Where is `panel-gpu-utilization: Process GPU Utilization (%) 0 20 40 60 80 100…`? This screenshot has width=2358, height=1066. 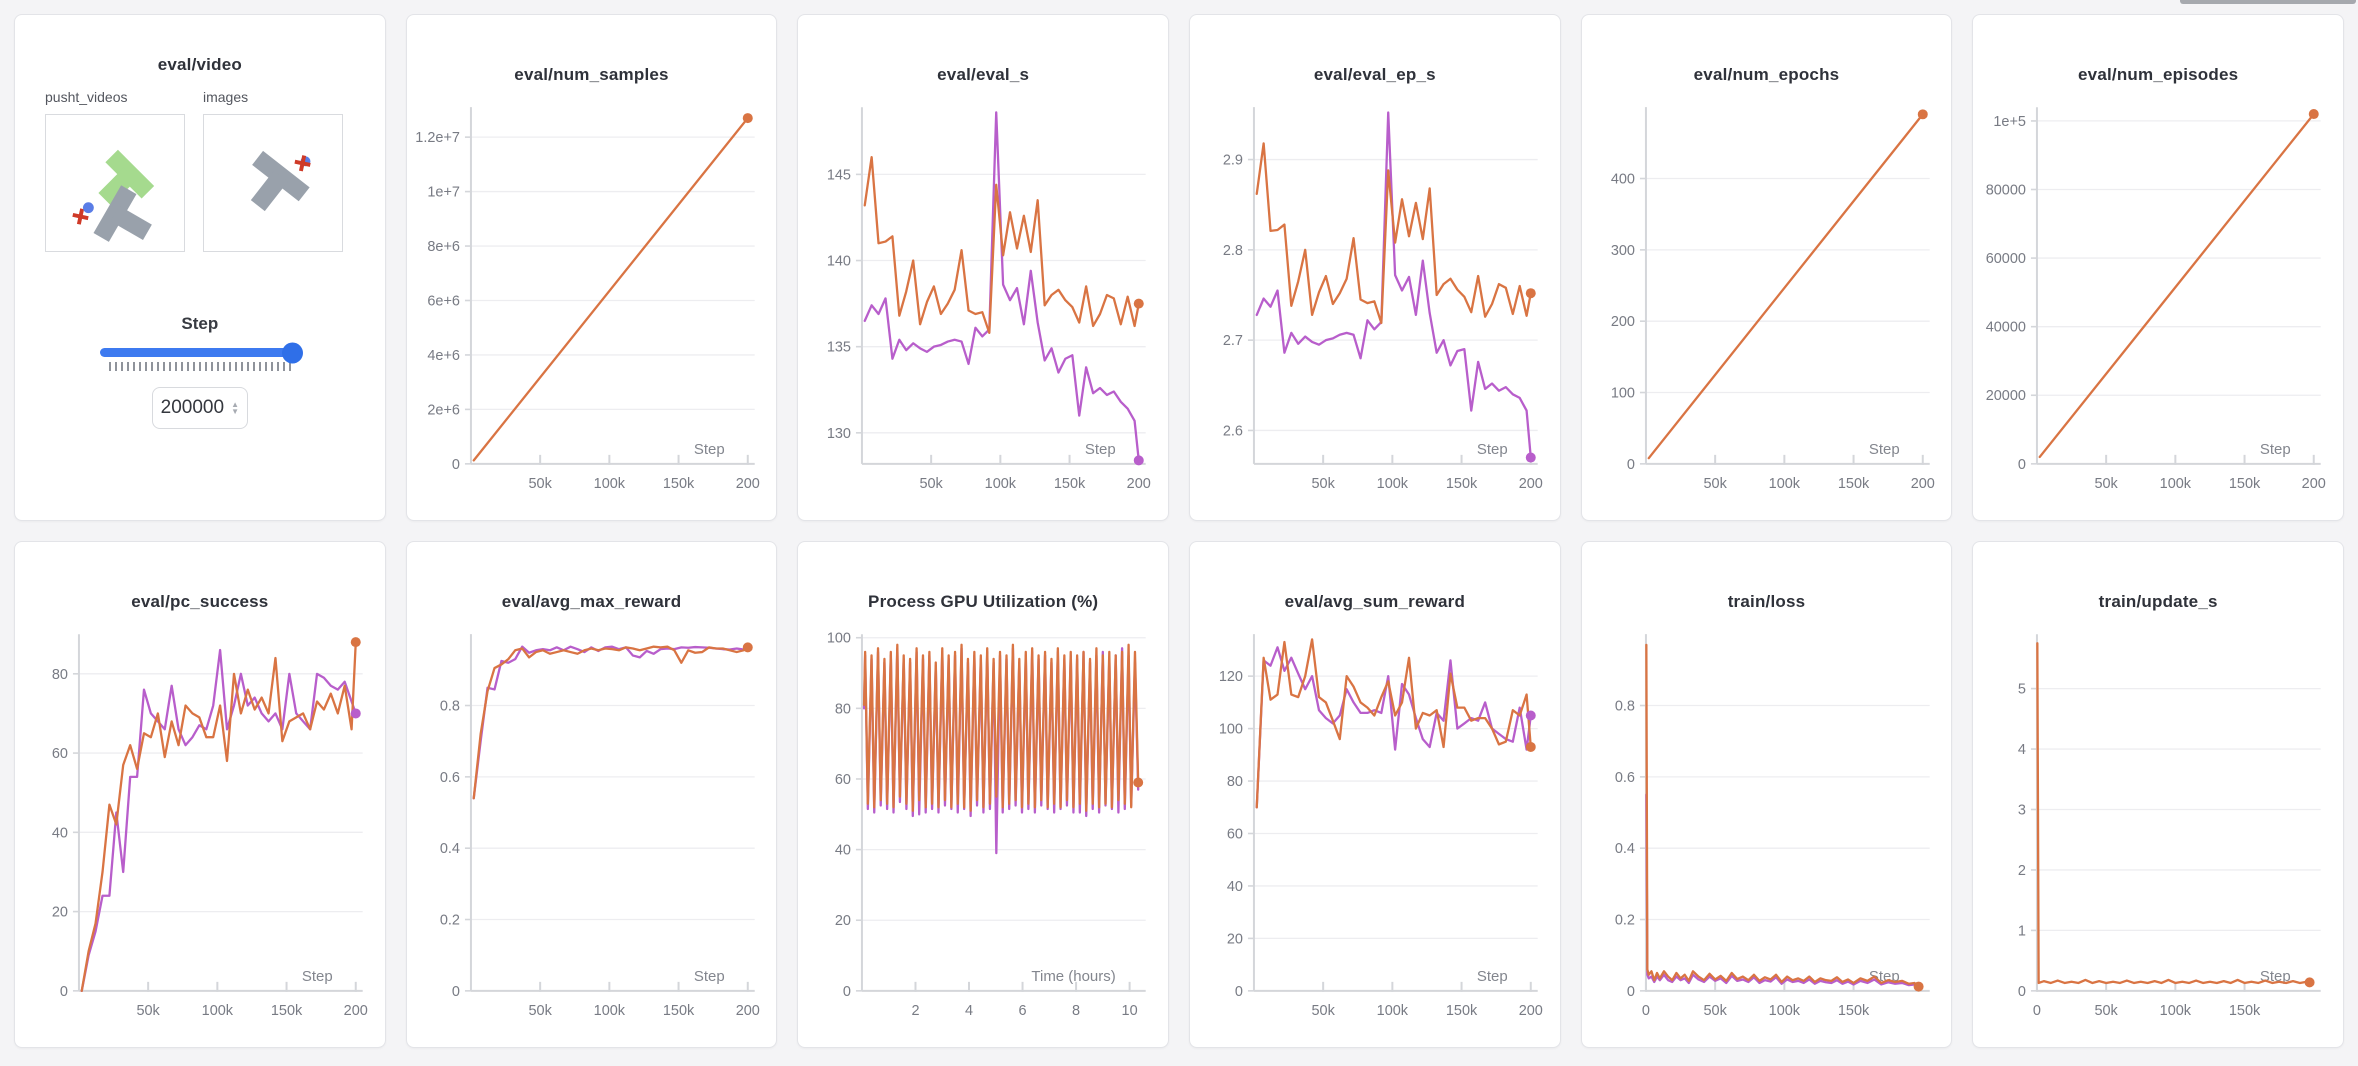
panel-gpu-utilization: Process GPU Utilization (%) 0 20 40 60 80 100… is located at coordinates (983, 794).